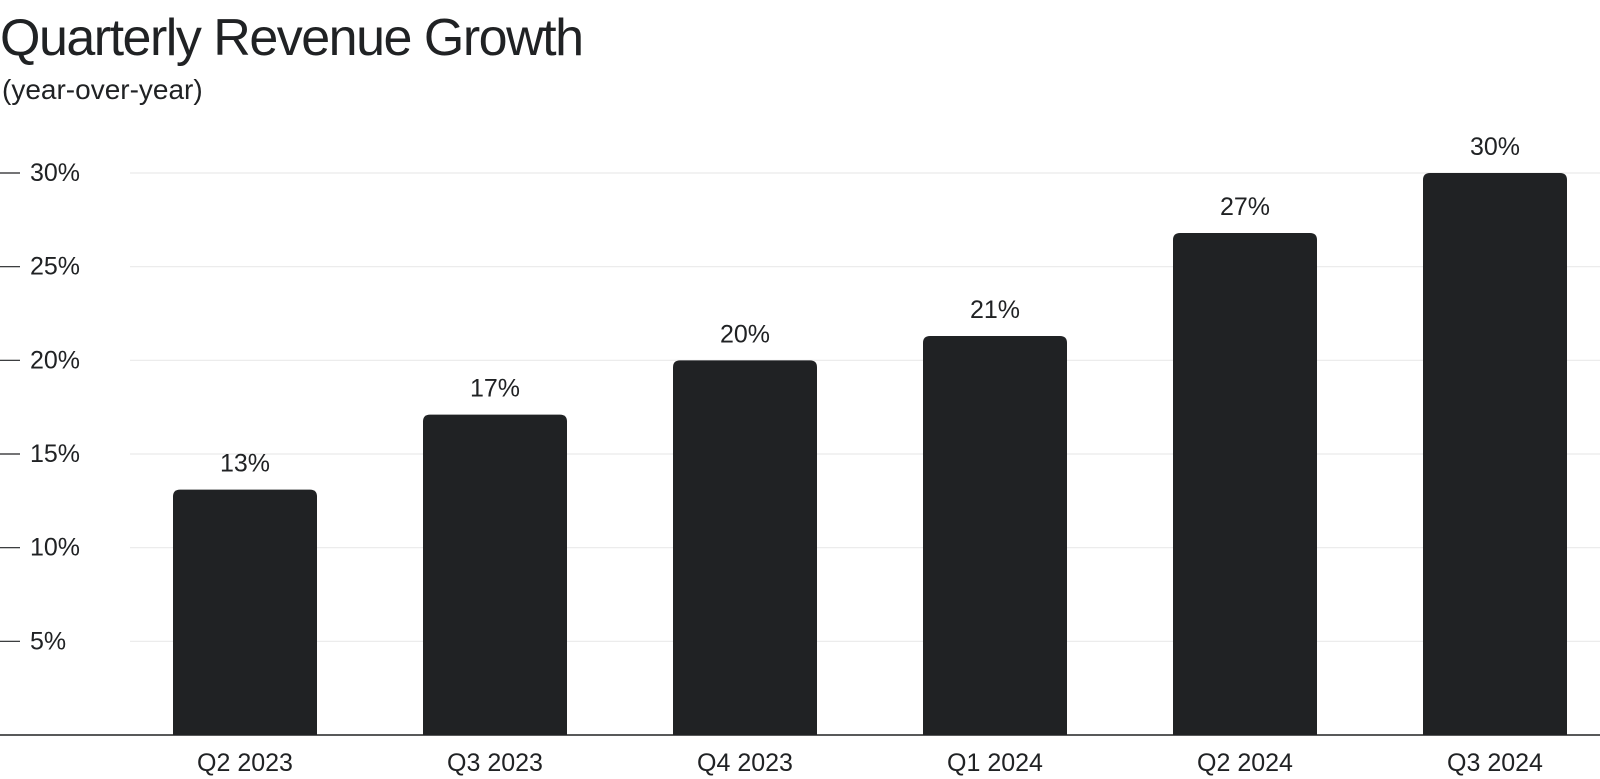 This screenshot has width=1600, height=779. Describe the element at coordinates (995, 310) in the screenshot. I see `data-label: 21%` at that location.